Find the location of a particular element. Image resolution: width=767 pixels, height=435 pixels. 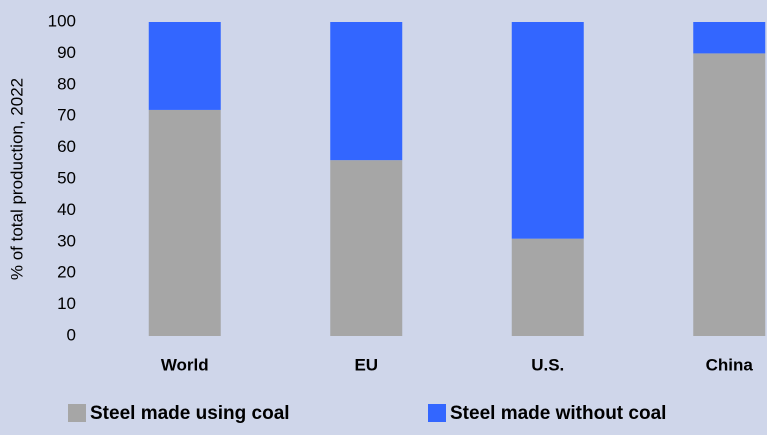

y-axis-label: % of total production, 2022 is located at coordinates (16, 179).